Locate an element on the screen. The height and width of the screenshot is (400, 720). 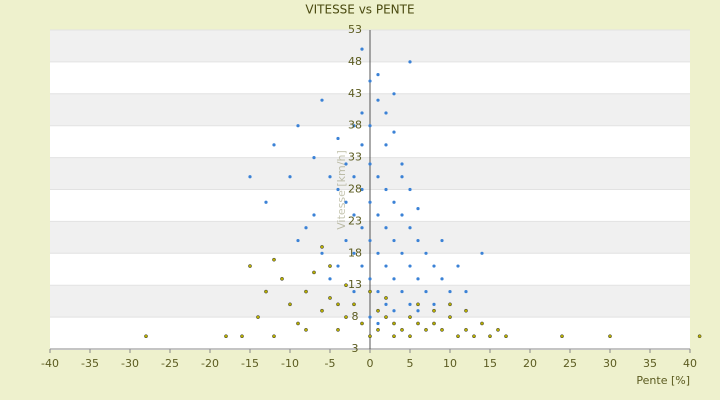
x-tick-label: 0 is located at coordinates (370, 363).